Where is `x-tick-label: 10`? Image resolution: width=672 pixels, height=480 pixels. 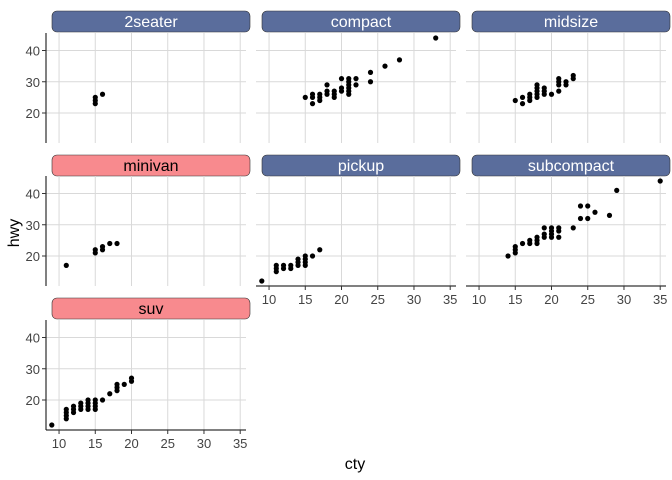
x-tick-label: 10 is located at coordinates (59, 443).